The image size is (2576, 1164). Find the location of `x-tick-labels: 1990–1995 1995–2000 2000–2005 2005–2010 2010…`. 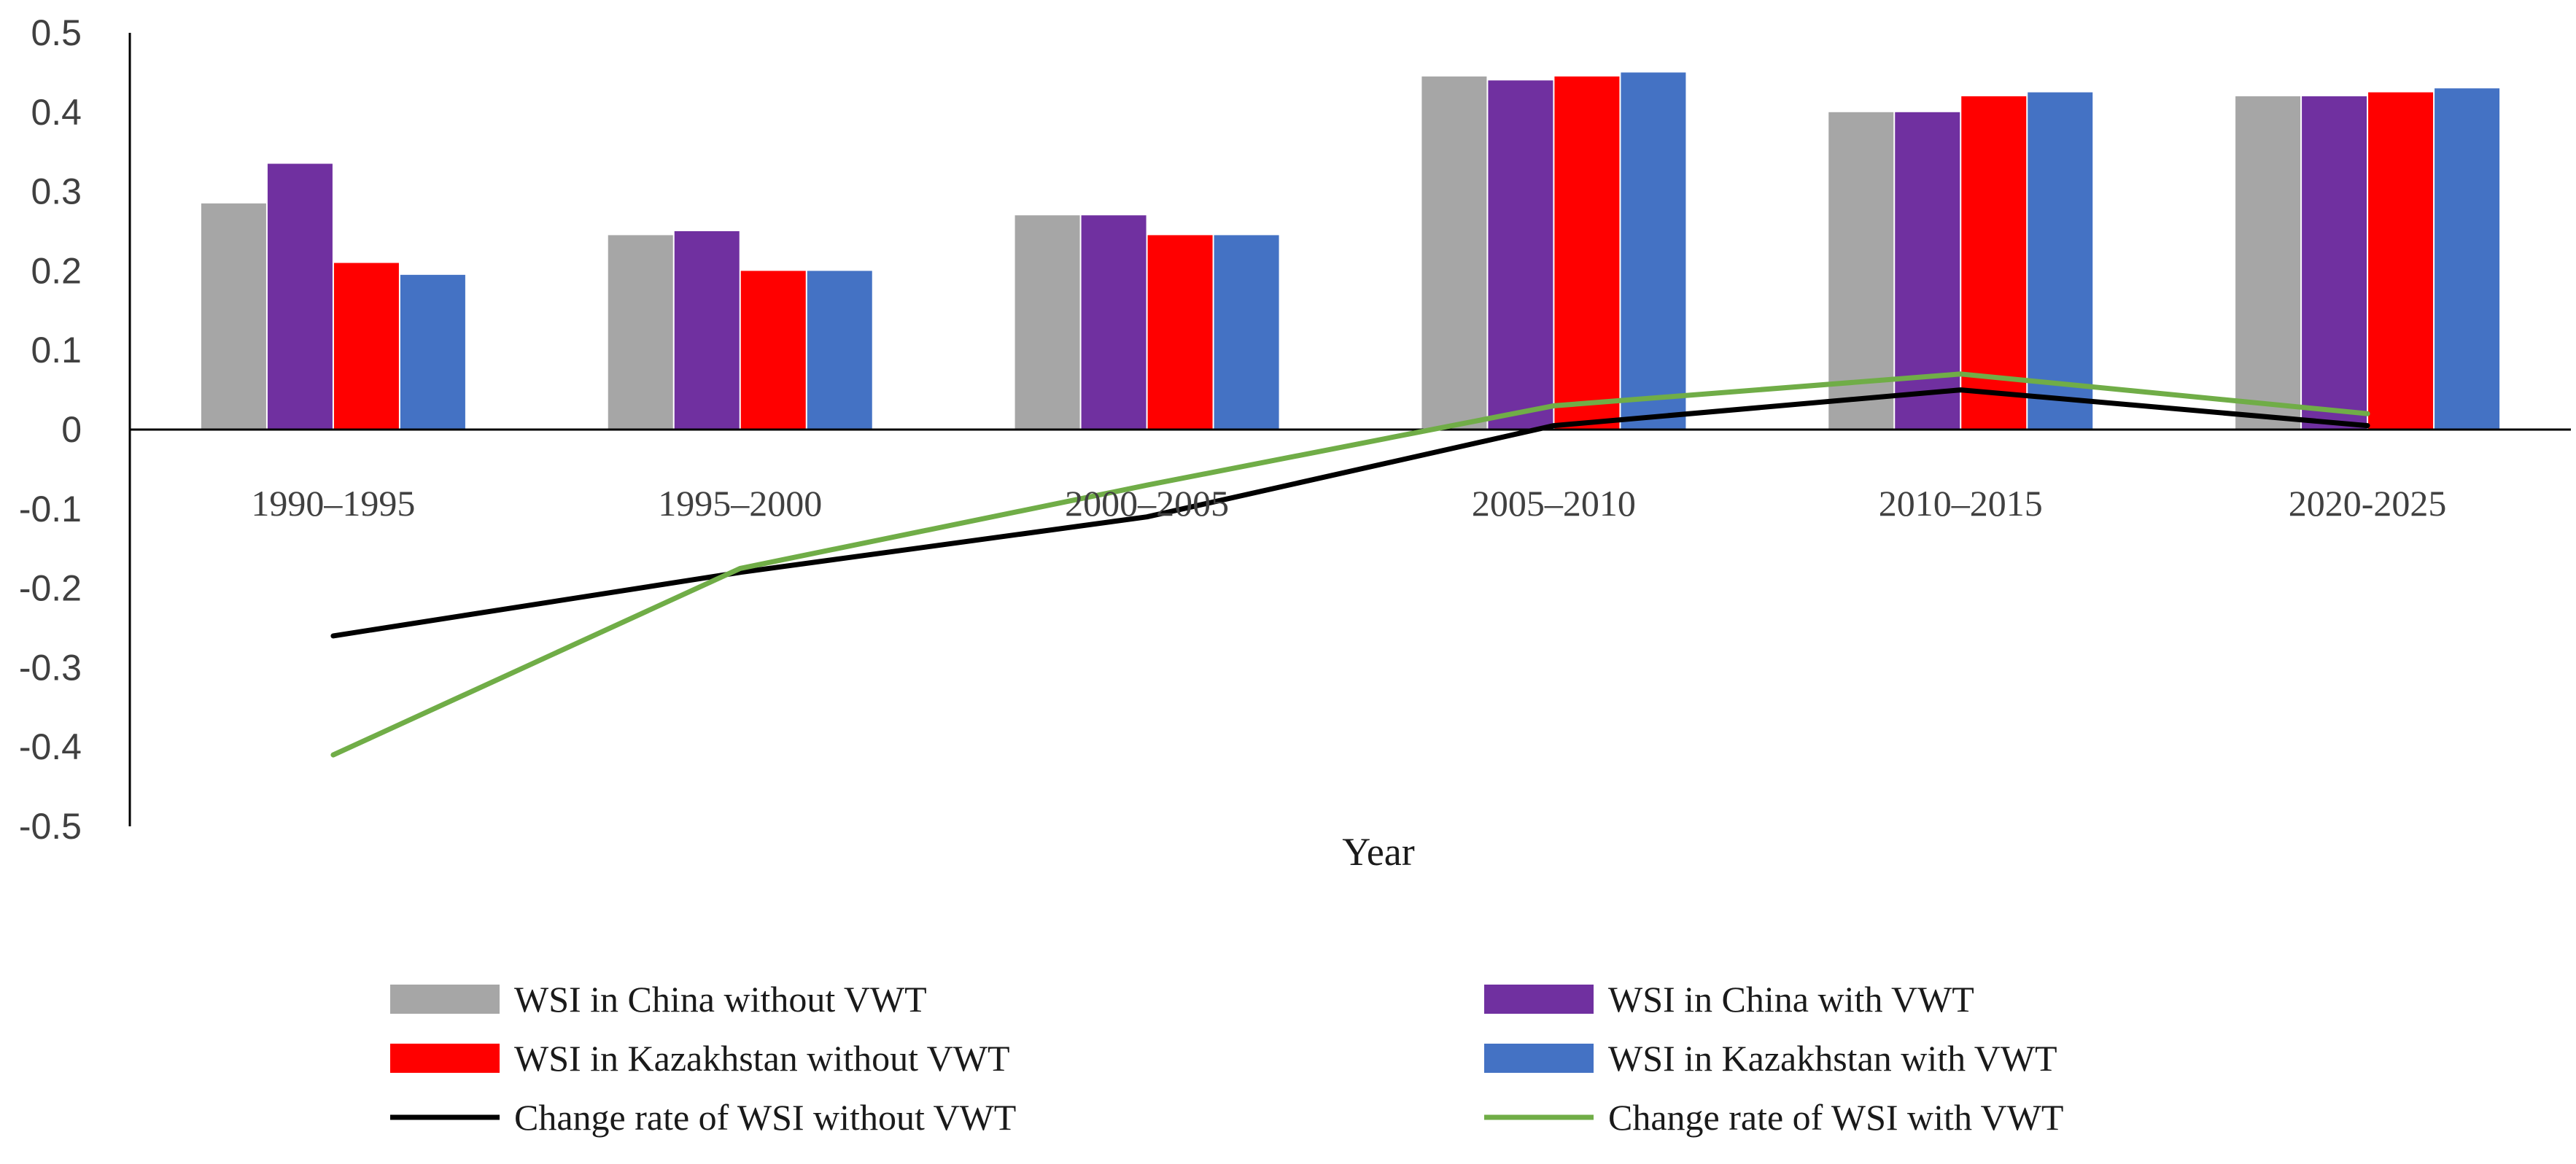

x-tick-labels: 1990–1995 1995–2000 2000–2005 2005–2010 2010… is located at coordinates (1349, 503).